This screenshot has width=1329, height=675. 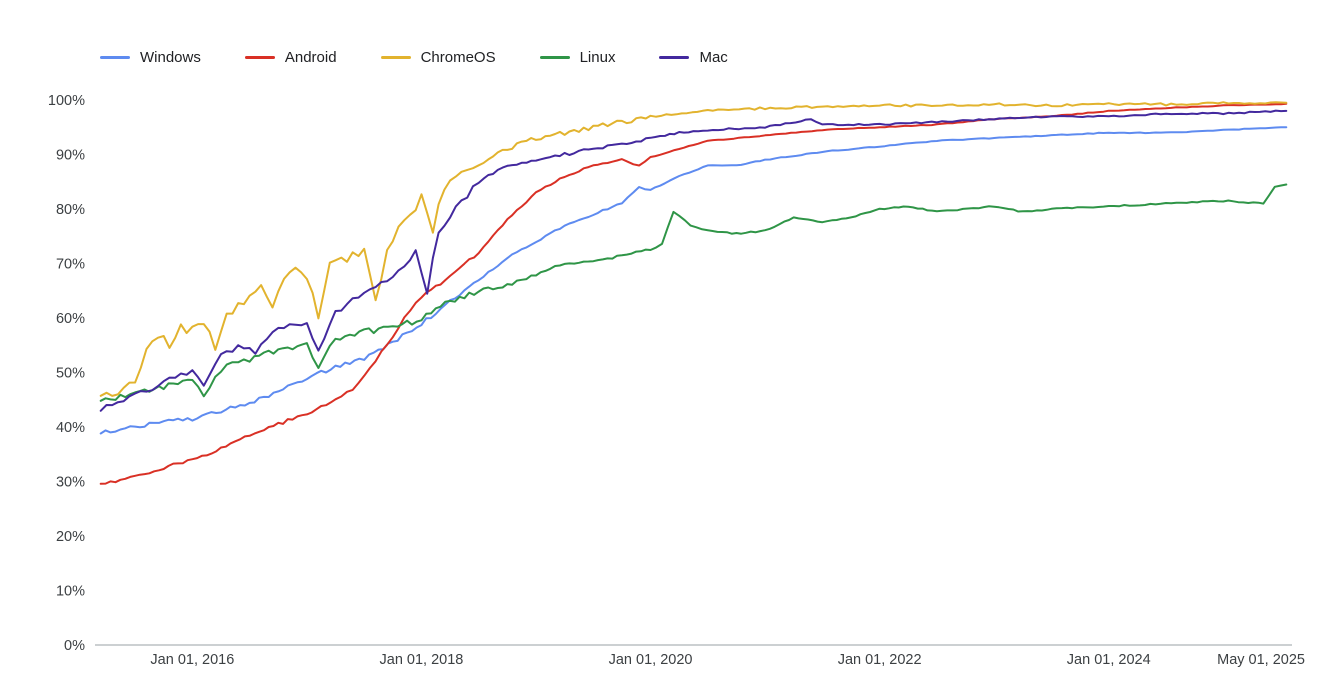 What do you see at coordinates (651, 660) in the screenshot?
I see `x-axis-tick-label: Jan 01, 2020` at bounding box center [651, 660].